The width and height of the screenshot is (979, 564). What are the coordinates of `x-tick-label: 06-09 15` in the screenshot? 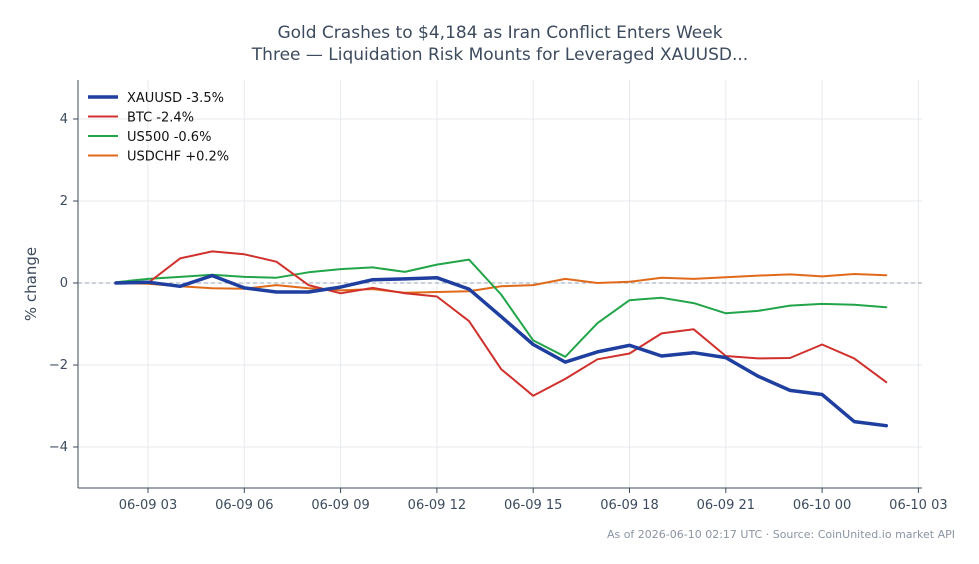 It's located at (533, 505).